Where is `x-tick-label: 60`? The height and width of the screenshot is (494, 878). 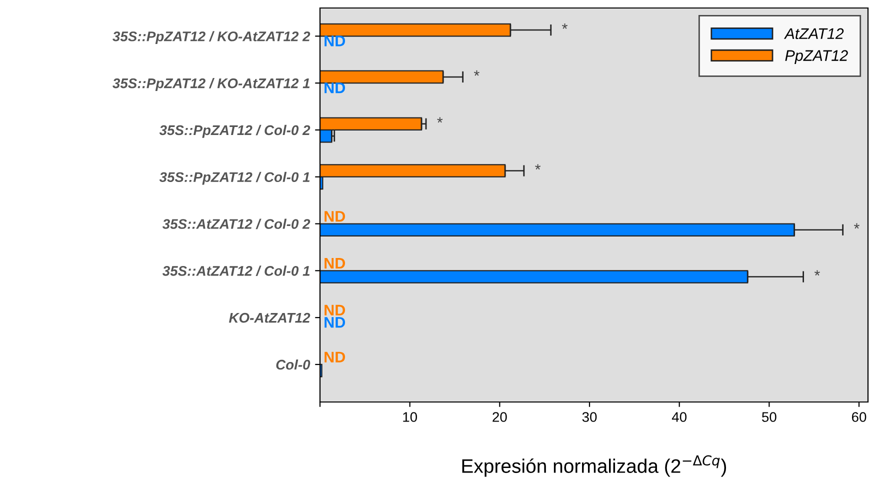 x-tick-label: 60 is located at coordinates (859, 417).